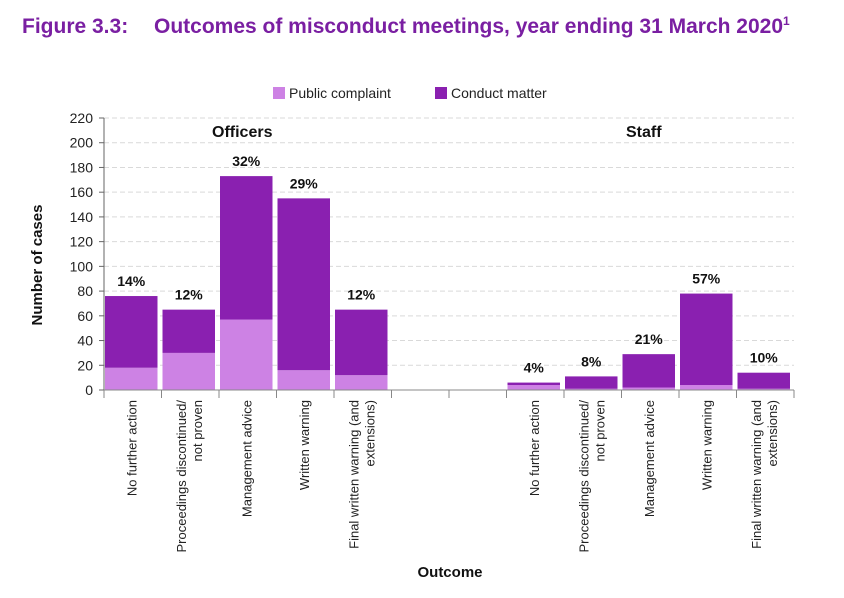  What do you see at coordinates (85, 365) in the screenshot?
I see `y-tick-label: 20` at bounding box center [85, 365].